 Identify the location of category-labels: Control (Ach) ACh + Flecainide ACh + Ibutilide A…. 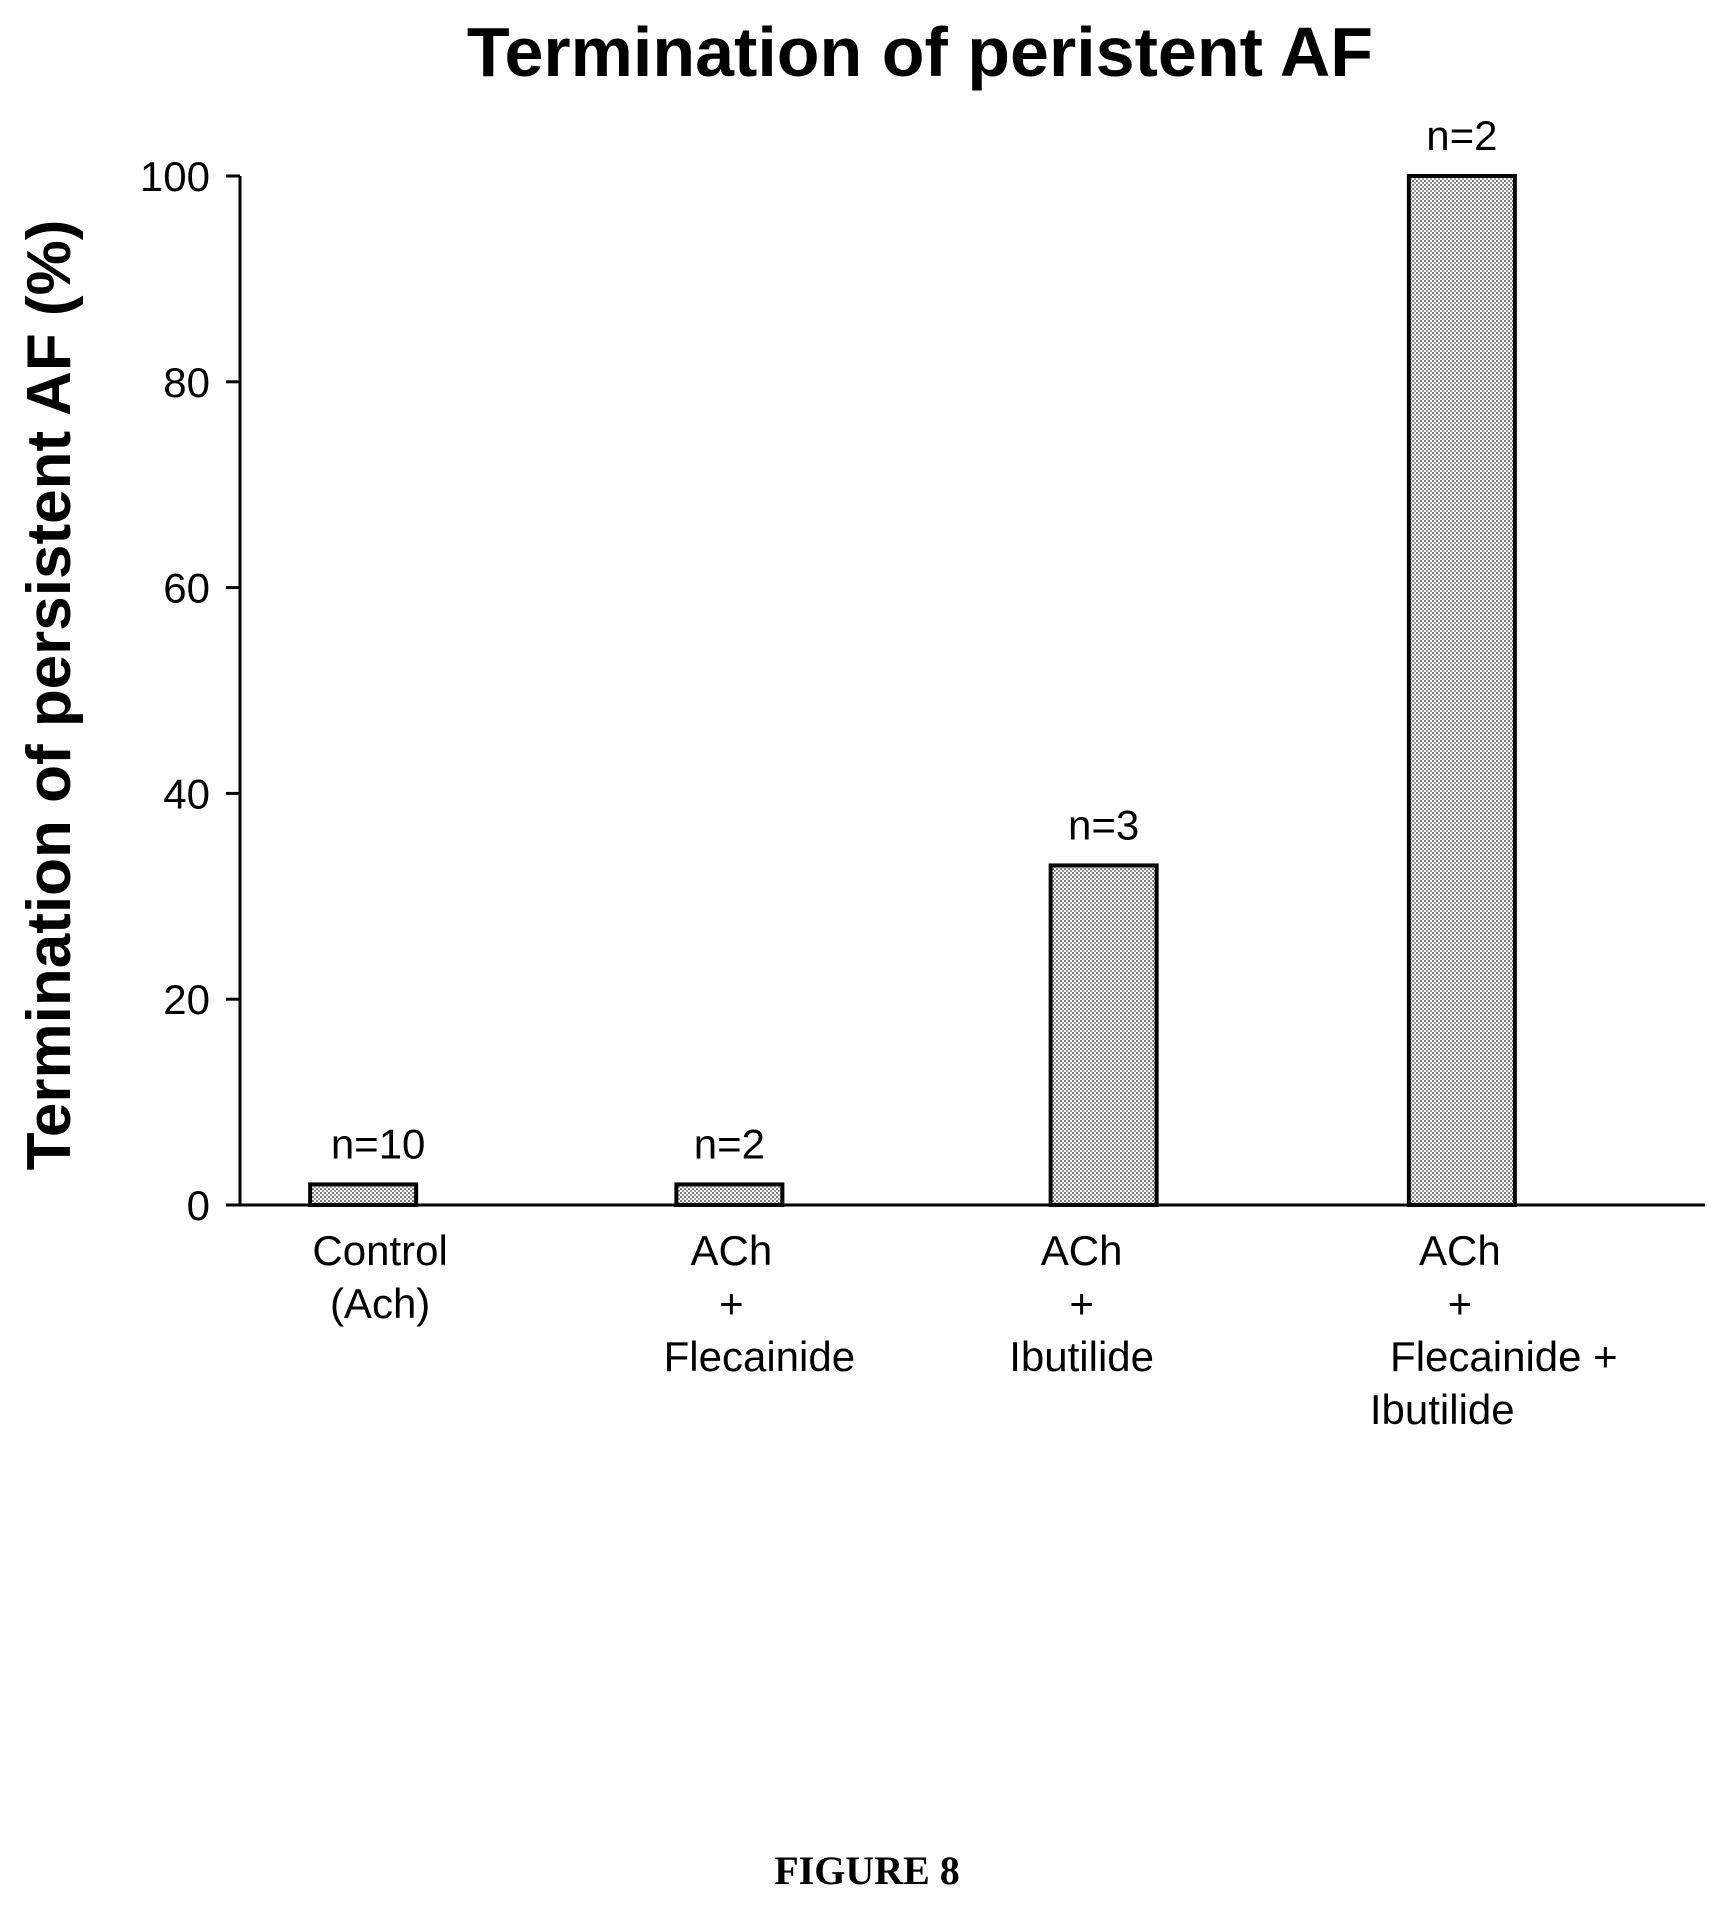
(964, 1330).